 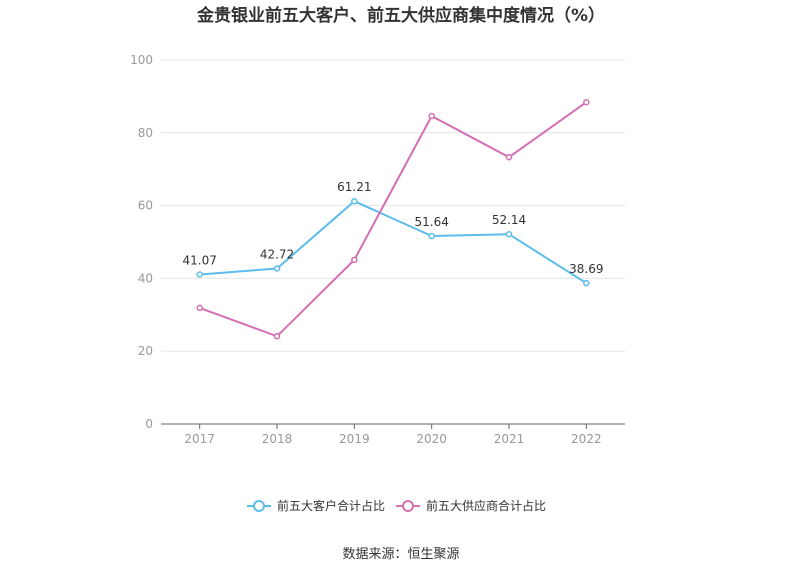 What do you see at coordinates (141, 242) in the screenshot?
I see `y-axis-ticks: 0 20 40 60 80 100` at bounding box center [141, 242].